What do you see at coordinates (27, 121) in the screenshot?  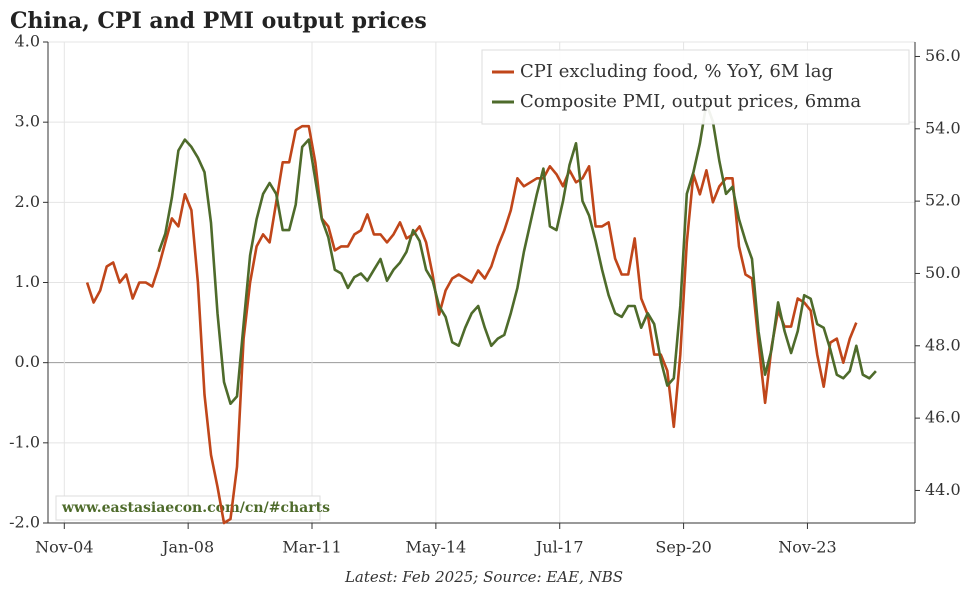 I see `y-tick-label: 3.0` at bounding box center [27, 121].